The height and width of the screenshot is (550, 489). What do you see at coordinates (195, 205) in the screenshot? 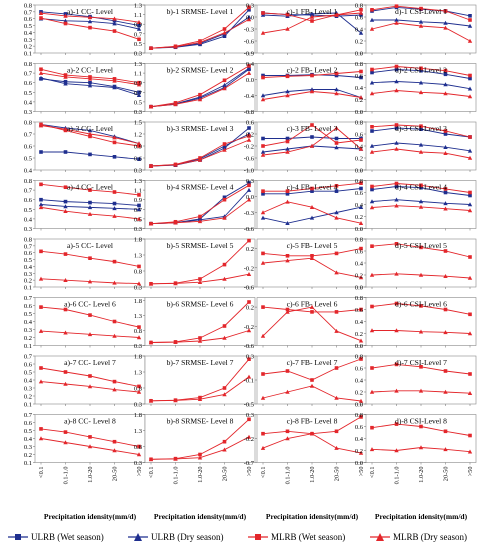
I see `subplot-14: 0.3 0.5 0.7 0.9 1.1 1.3 b)-4 SRMSE- Level 4` at bounding box center [195, 205].